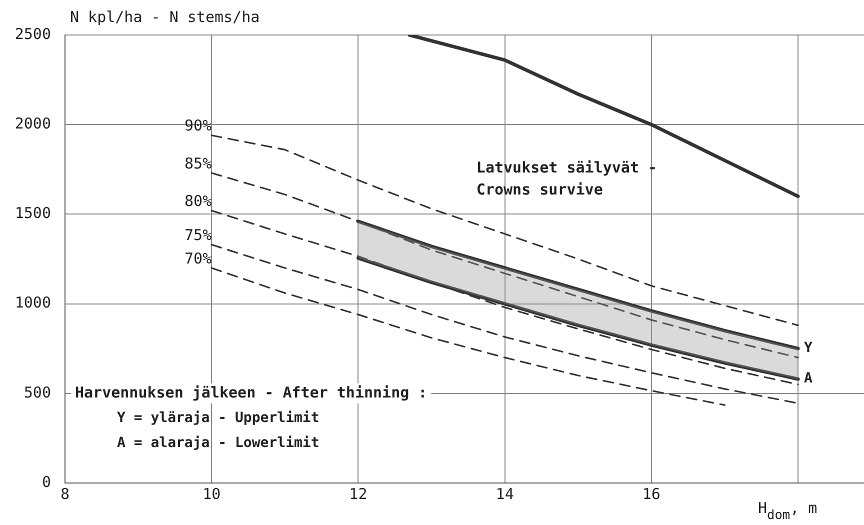 The width and height of the screenshot is (864, 525). I want to click on x-tick-label: 16, so click(651, 493).